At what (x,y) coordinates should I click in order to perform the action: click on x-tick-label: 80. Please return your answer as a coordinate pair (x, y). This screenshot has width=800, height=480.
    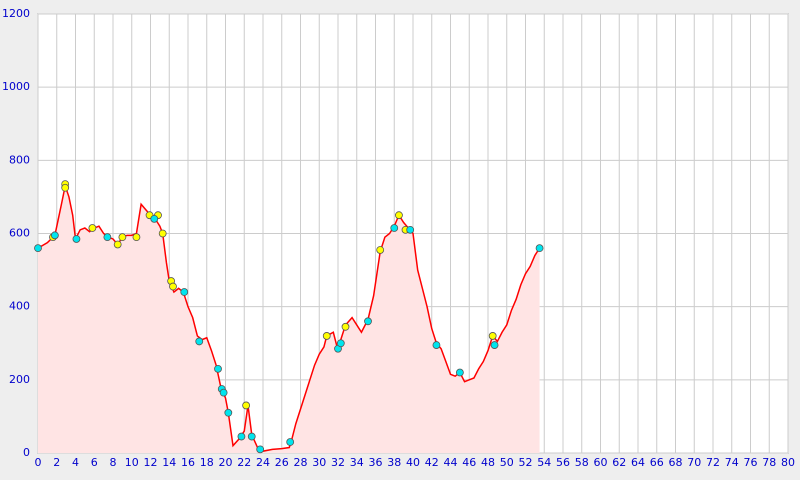
    Looking at the image, I should click on (788, 462).